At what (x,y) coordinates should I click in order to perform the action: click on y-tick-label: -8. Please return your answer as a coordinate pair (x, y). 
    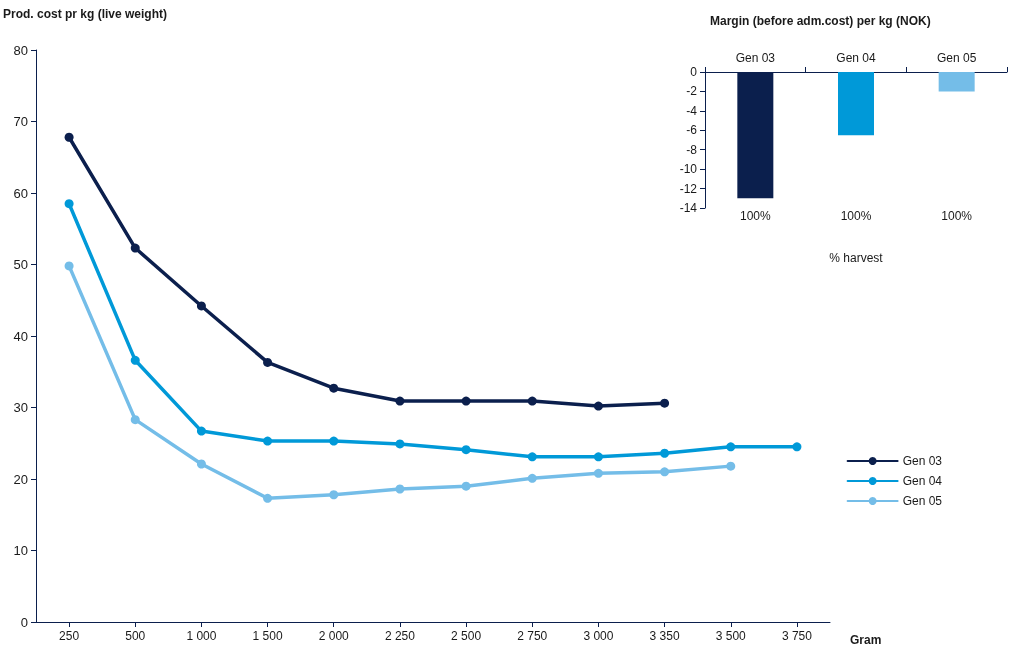
    Looking at the image, I should click on (692, 149).